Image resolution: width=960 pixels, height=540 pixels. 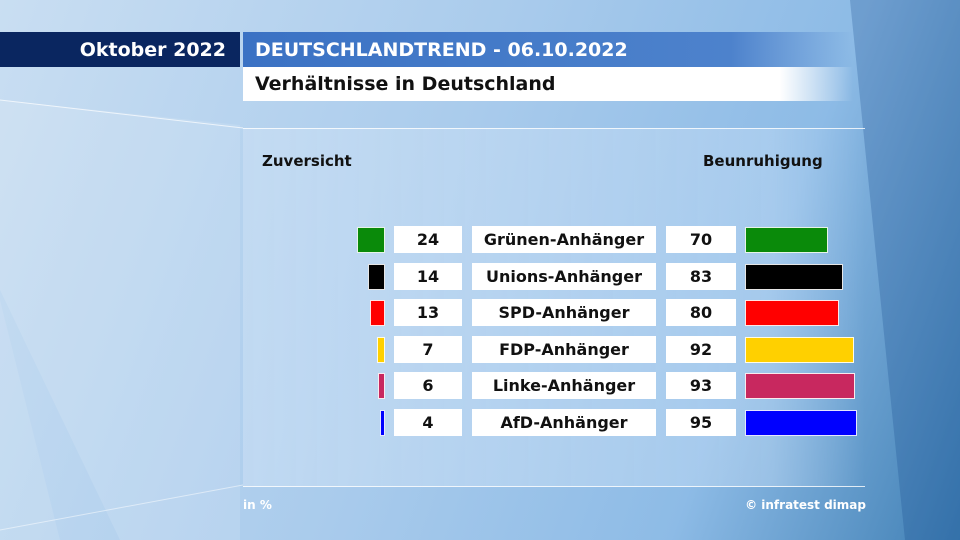 What do you see at coordinates (307, 161) in the screenshot?
I see `left-column-heading: Zuversicht` at bounding box center [307, 161].